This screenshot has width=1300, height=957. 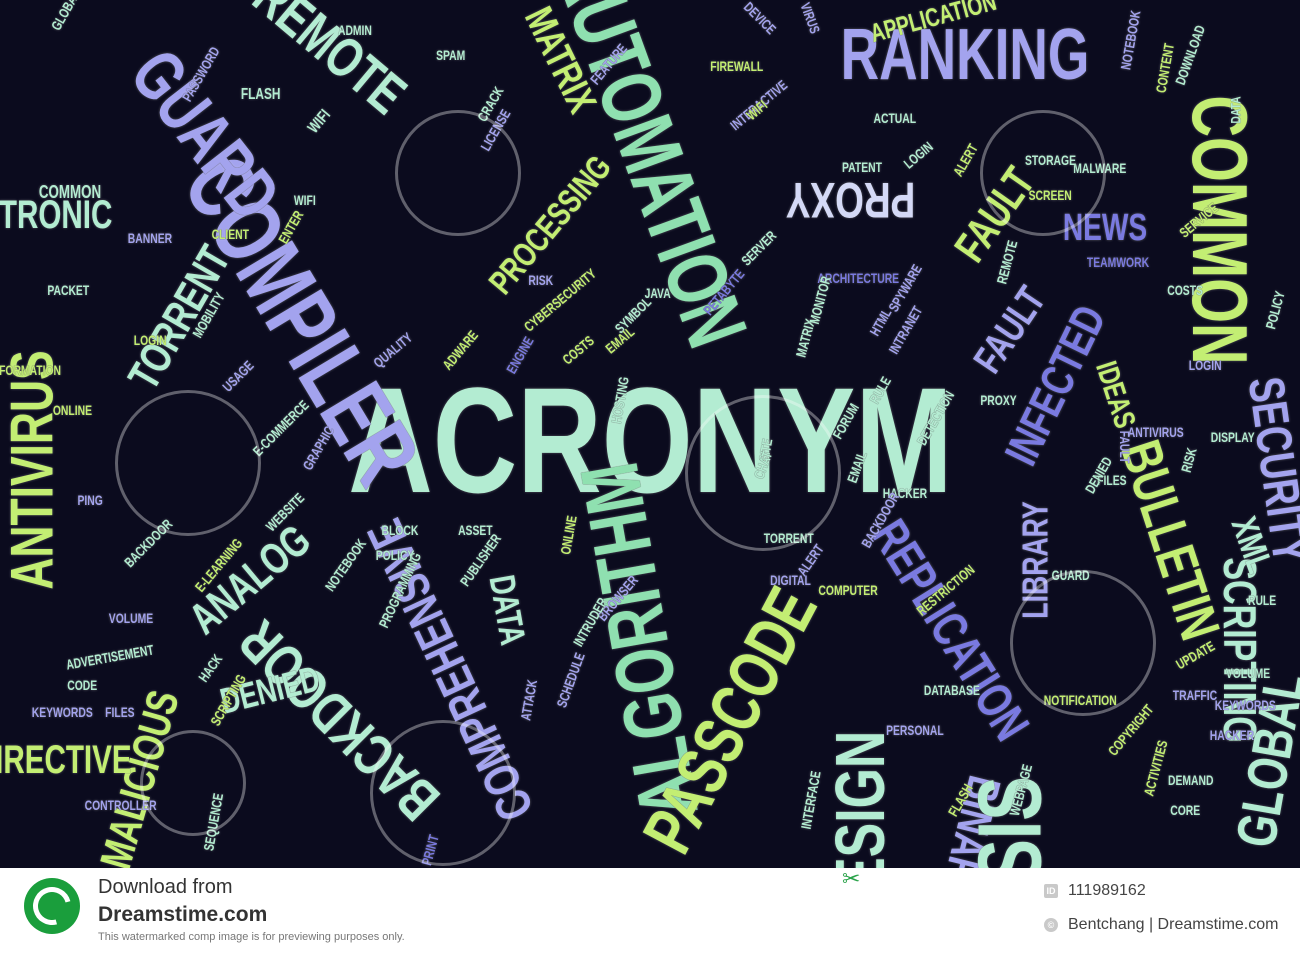 What do you see at coordinates (1010, 822) in the screenshot?
I see `cloud-word: SIS` at bounding box center [1010, 822].